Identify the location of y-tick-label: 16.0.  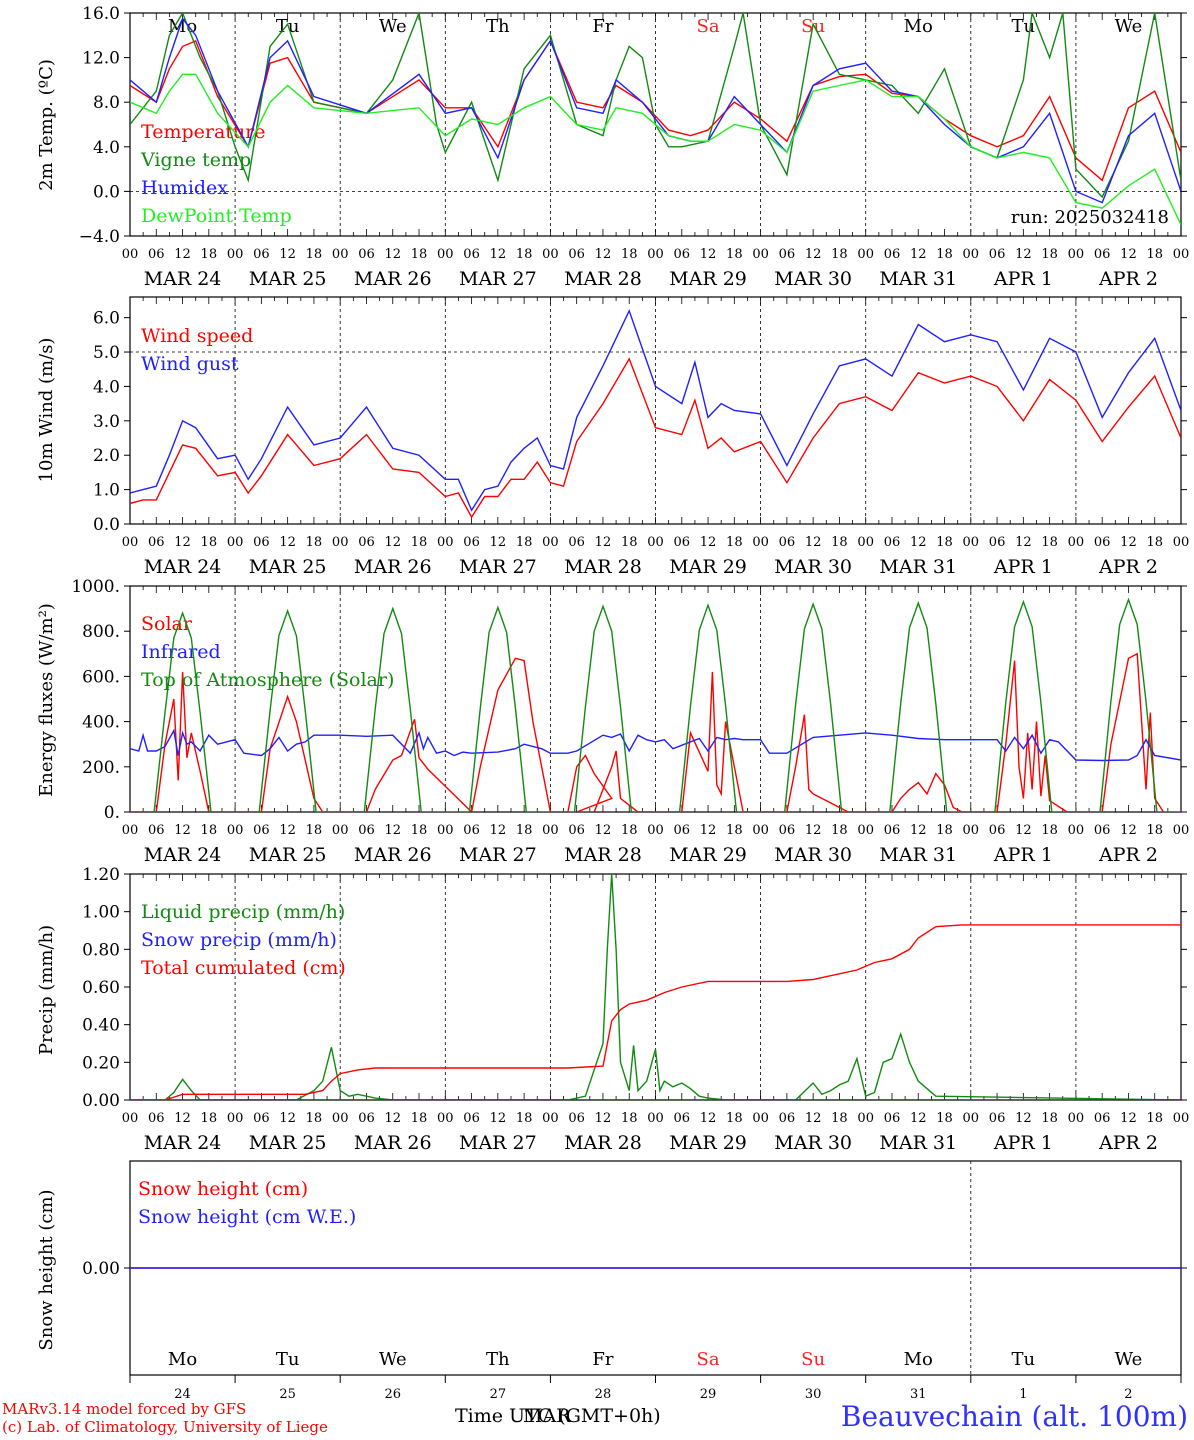
(101, 14).